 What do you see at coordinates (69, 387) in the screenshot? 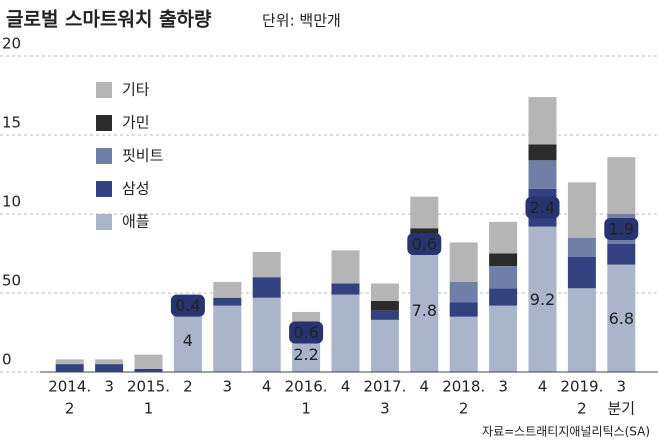
I see `x-tick-label: 2014.` at bounding box center [69, 387].